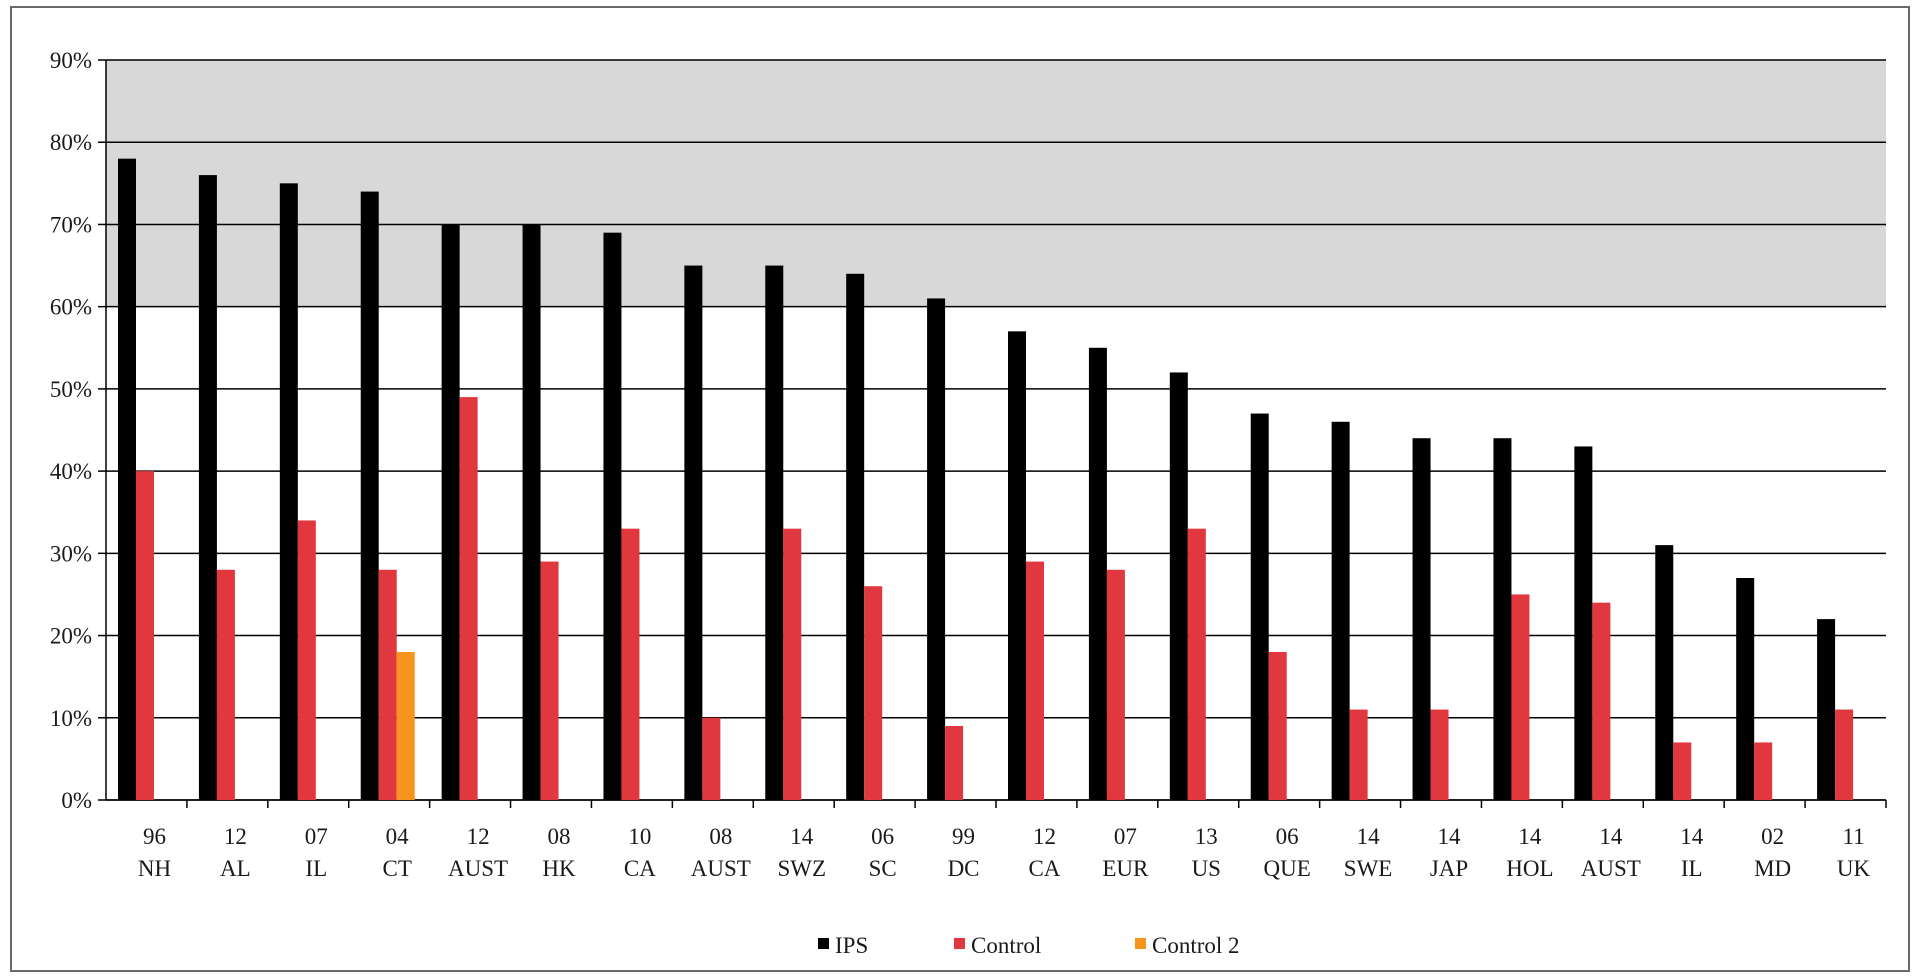 The image size is (1923, 978). Describe the element at coordinates (71, 636) in the screenshot. I see `y-tick-label: 20%` at that location.